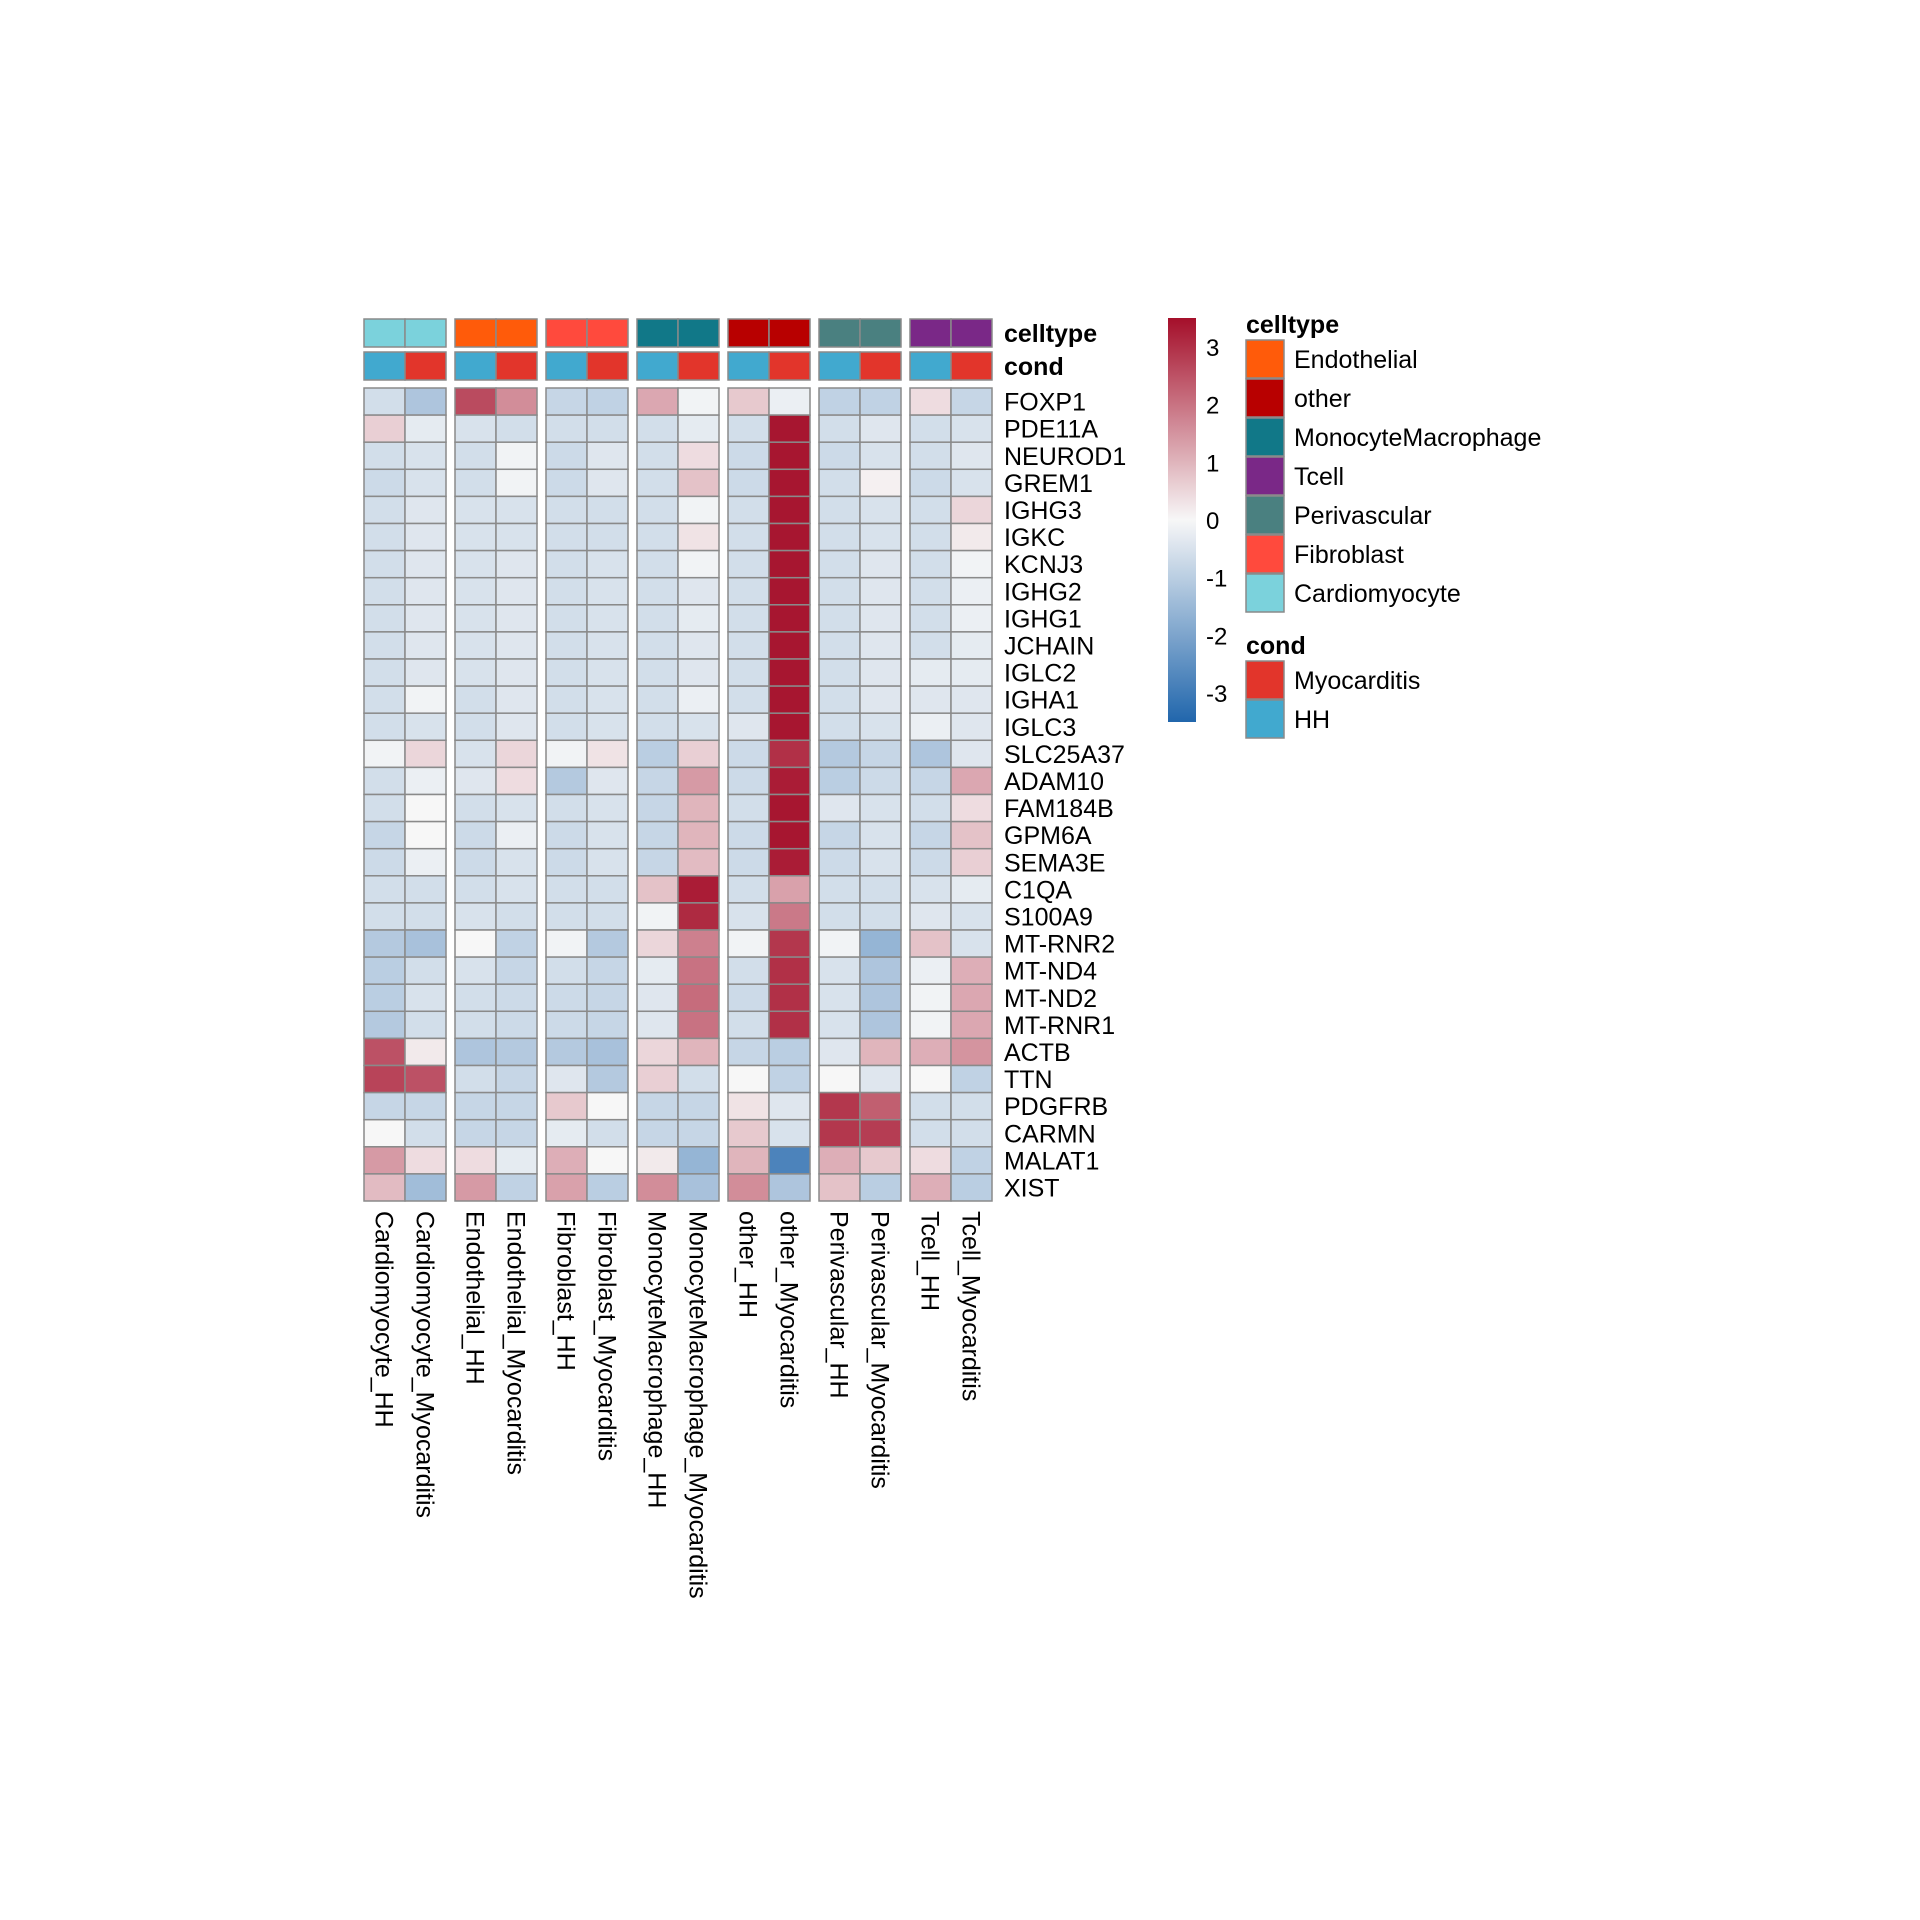  What do you see at coordinates (1212, 463) in the screenshot?
I see `color-scale-tick-label: 1` at bounding box center [1212, 463].